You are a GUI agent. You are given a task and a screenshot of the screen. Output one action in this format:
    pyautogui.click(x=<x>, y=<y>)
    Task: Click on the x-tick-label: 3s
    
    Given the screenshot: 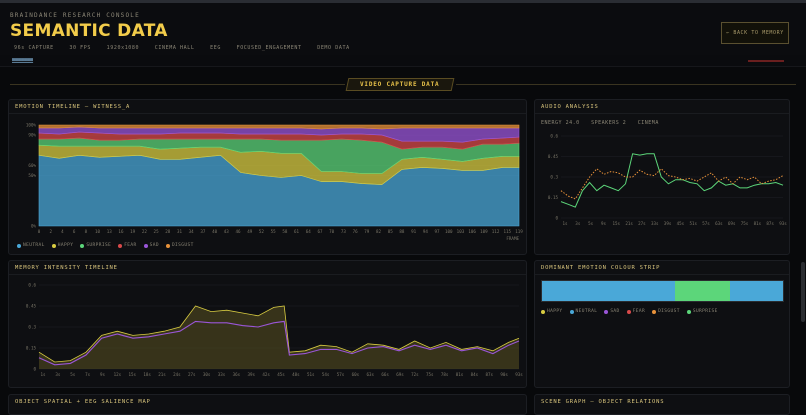 What is the action you would take?
    pyautogui.click(x=58, y=374)
    